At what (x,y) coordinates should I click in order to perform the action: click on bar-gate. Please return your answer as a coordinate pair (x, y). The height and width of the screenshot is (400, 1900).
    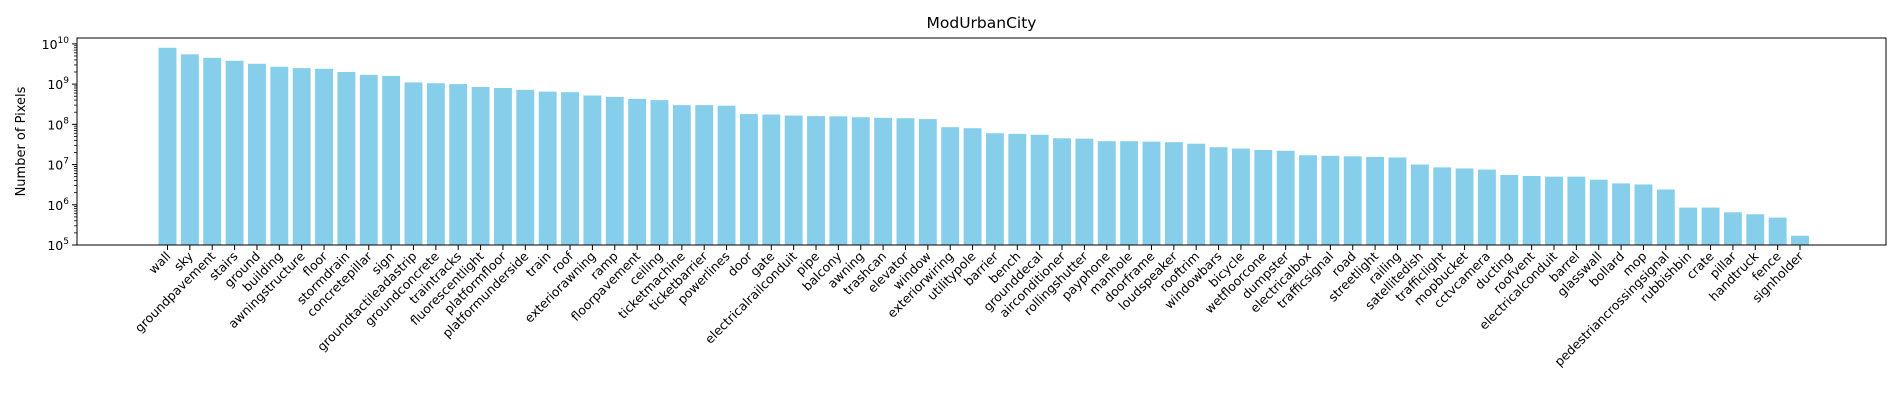
    Looking at the image, I should click on (771, 179).